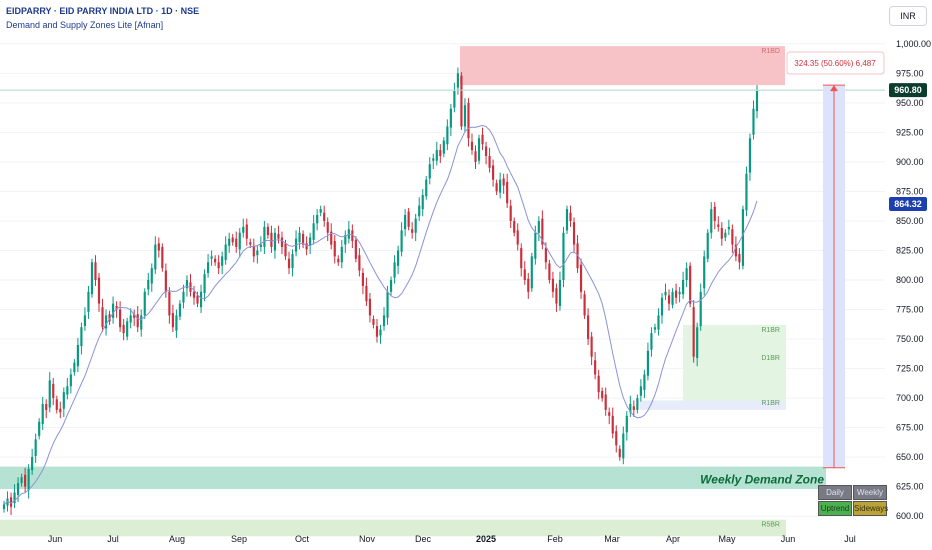  Describe the element at coordinates (55, 539) in the screenshot. I see `x-tick-label: Jun` at that location.